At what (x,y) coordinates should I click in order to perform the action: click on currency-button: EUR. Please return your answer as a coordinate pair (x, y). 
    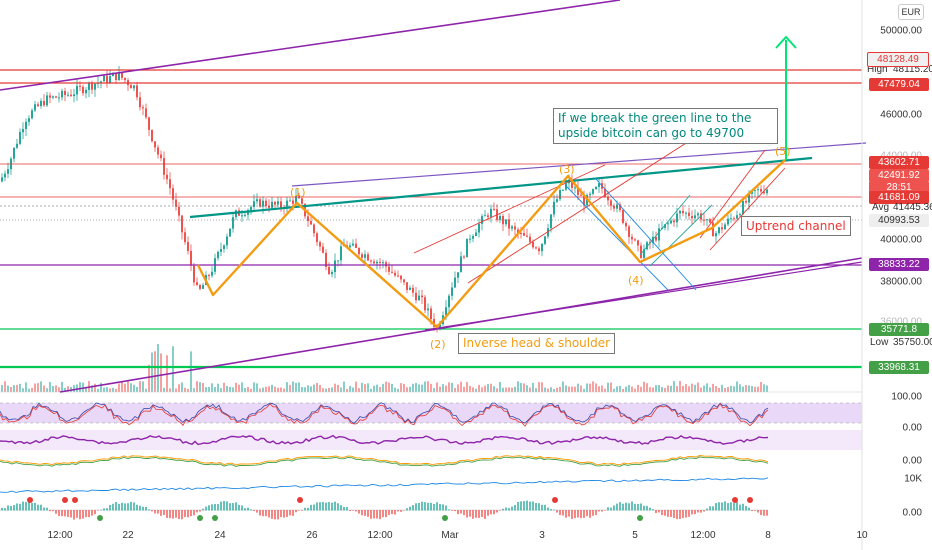
    Looking at the image, I should click on (911, 12).